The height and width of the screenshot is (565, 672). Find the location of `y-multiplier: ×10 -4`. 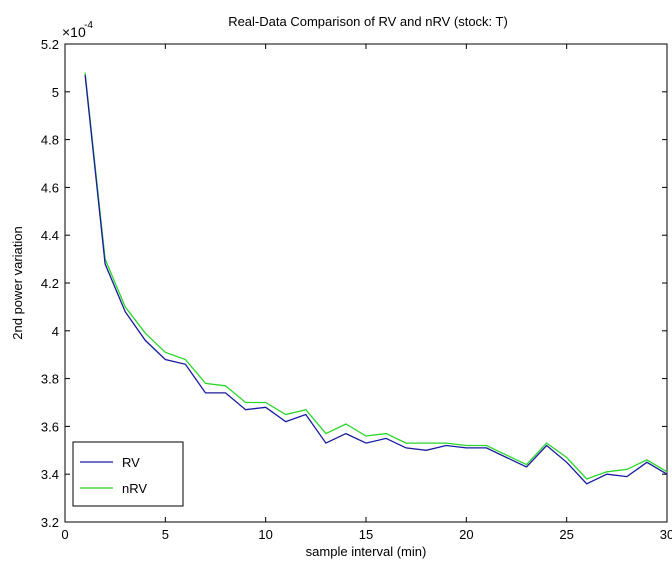

y-multiplier: ×10 -4 is located at coordinates (77, 30).